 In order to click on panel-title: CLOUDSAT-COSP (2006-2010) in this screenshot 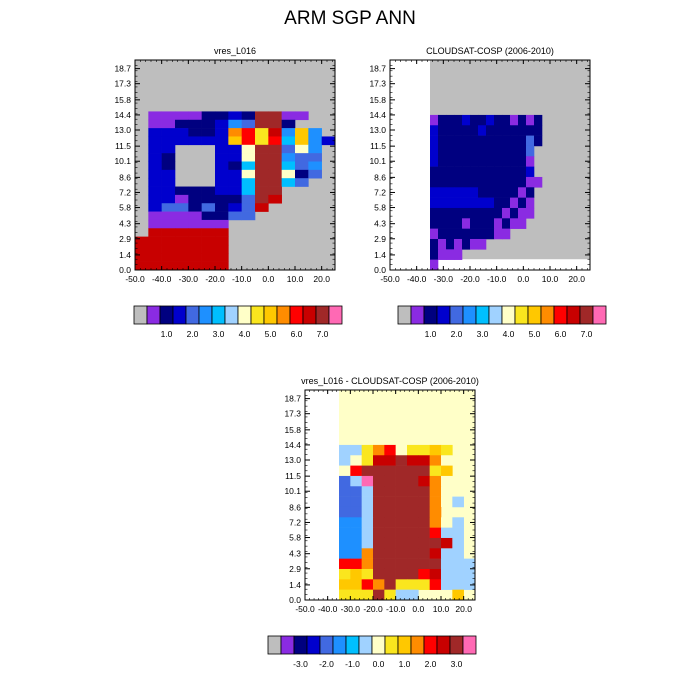, I will do `click(490, 51)`.